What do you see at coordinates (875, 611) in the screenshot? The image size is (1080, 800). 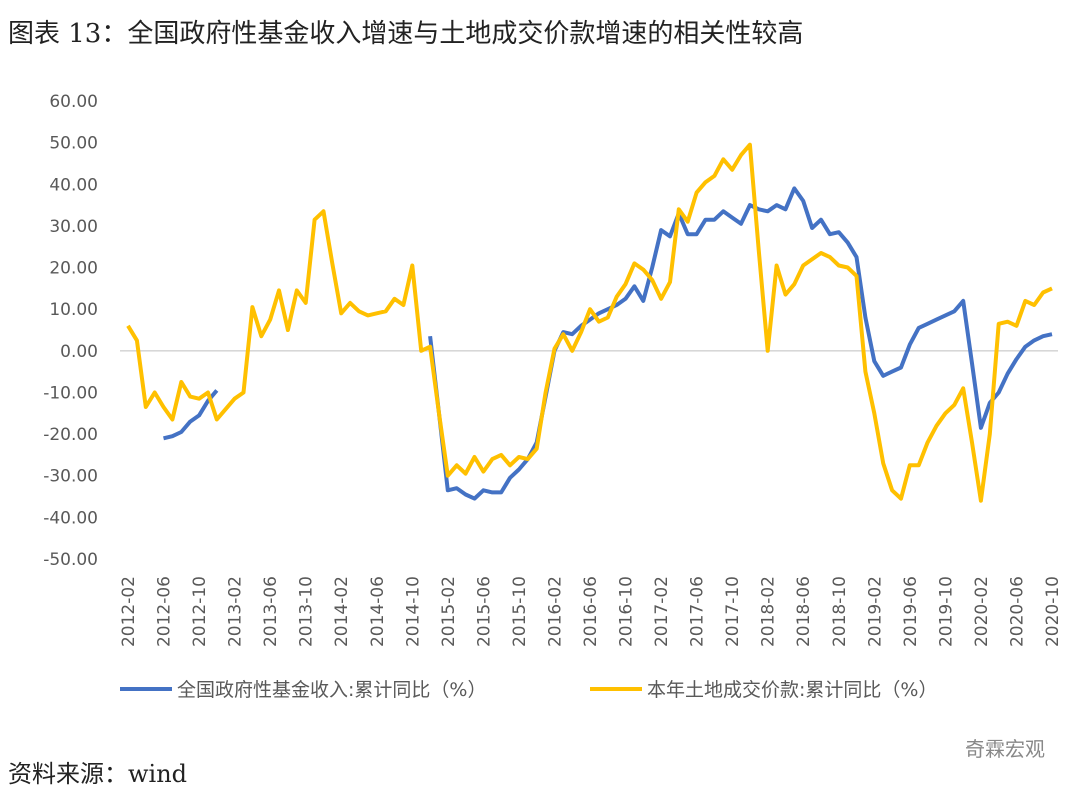 I see `x-tick-label: 2019-02` at bounding box center [875, 611].